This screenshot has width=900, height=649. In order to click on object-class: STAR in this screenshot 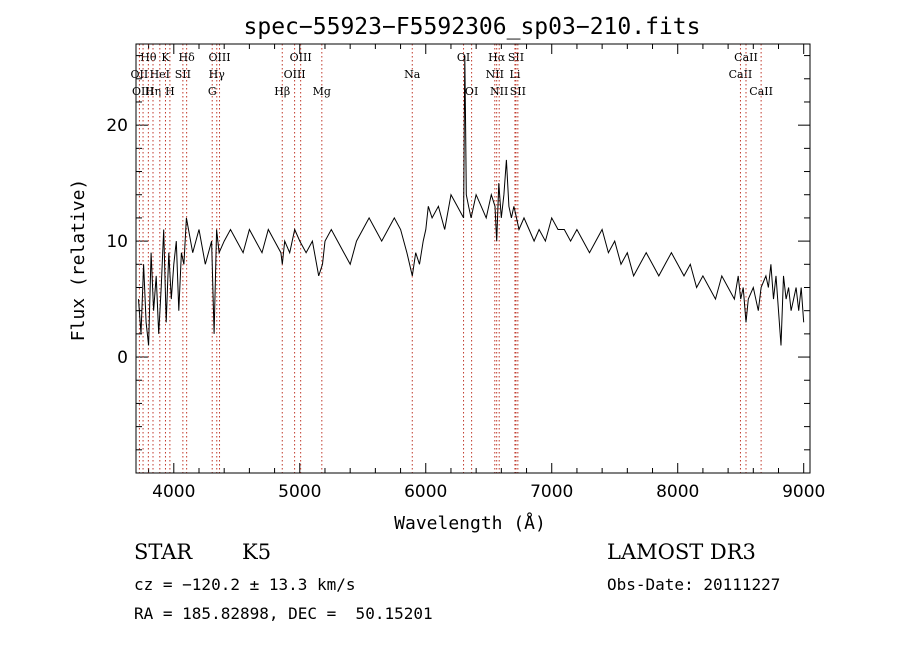, I will do `click(163, 552)`.